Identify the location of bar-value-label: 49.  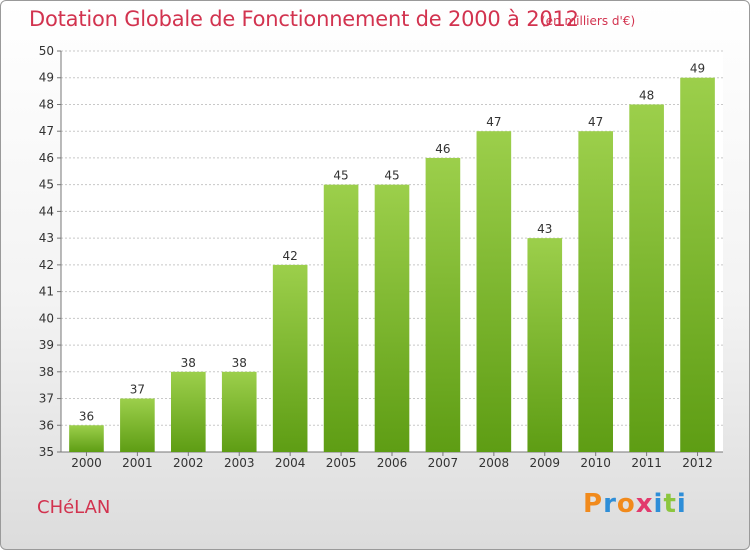
(697, 69).